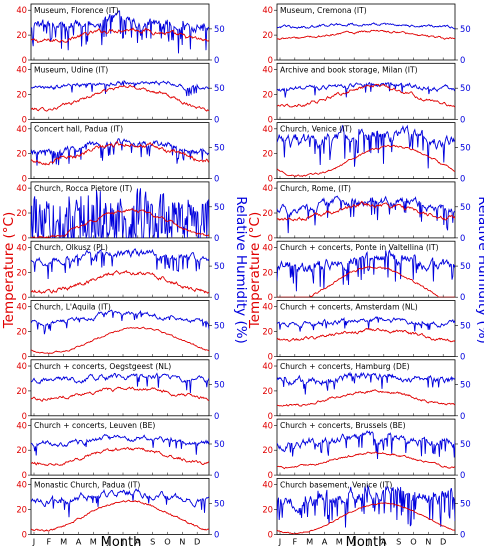 The width and height of the screenshot is (484, 550). What do you see at coordinates (366, 542) in the screenshot?
I see `right-x-axis-label: Month` at bounding box center [366, 542].